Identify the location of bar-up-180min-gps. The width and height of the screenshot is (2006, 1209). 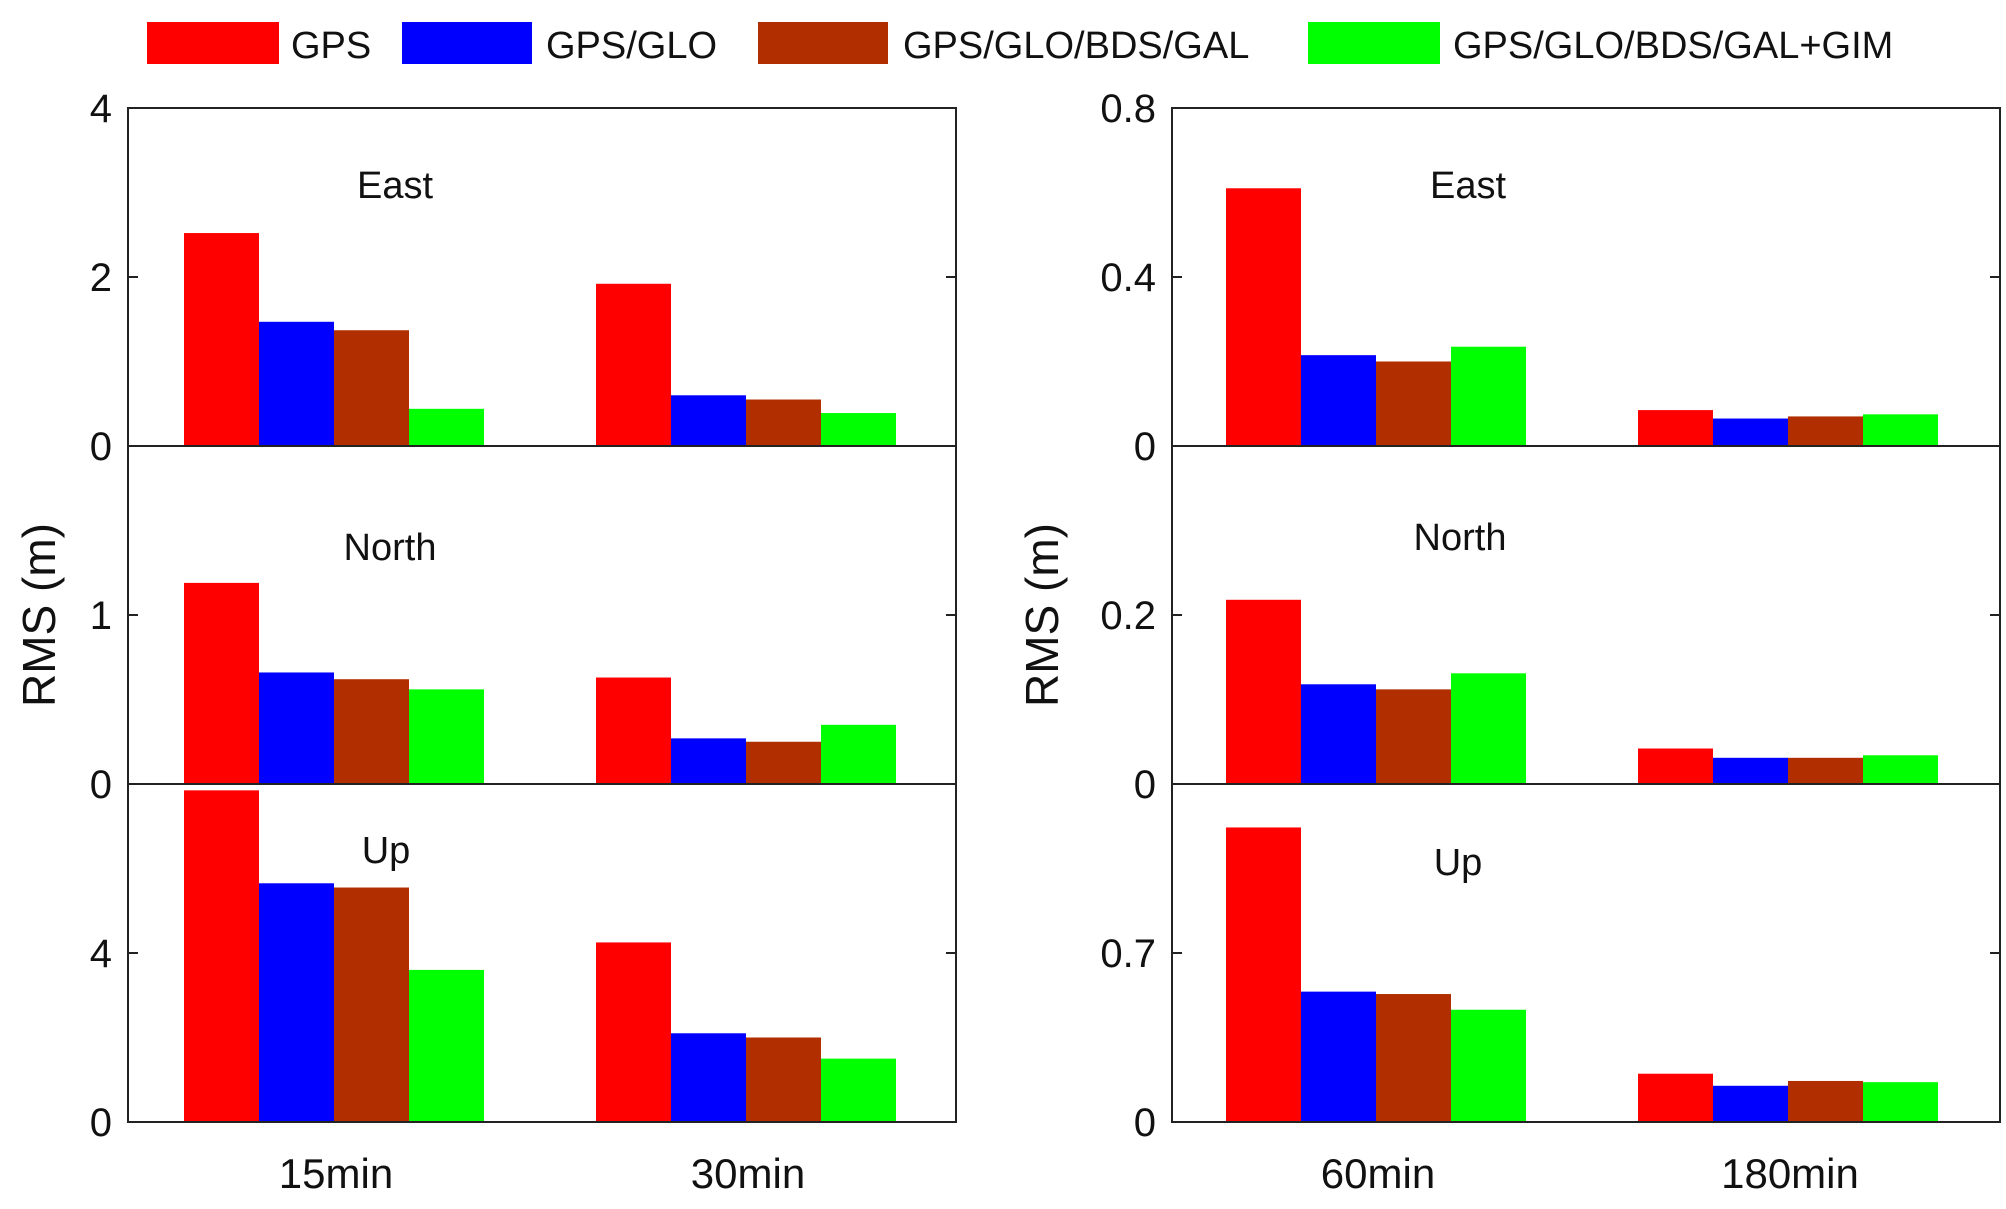
(1675, 1097).